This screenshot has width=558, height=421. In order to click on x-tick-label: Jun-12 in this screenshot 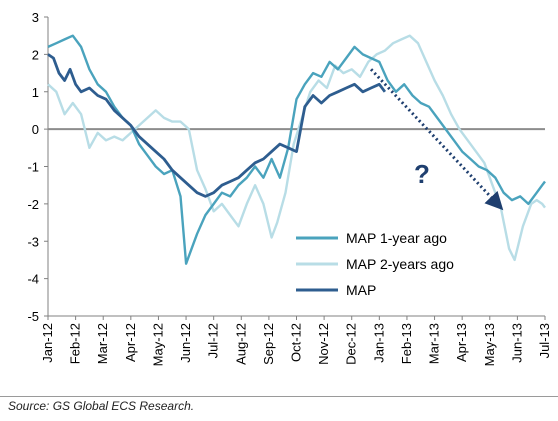, I will do `click(185, 343)`.